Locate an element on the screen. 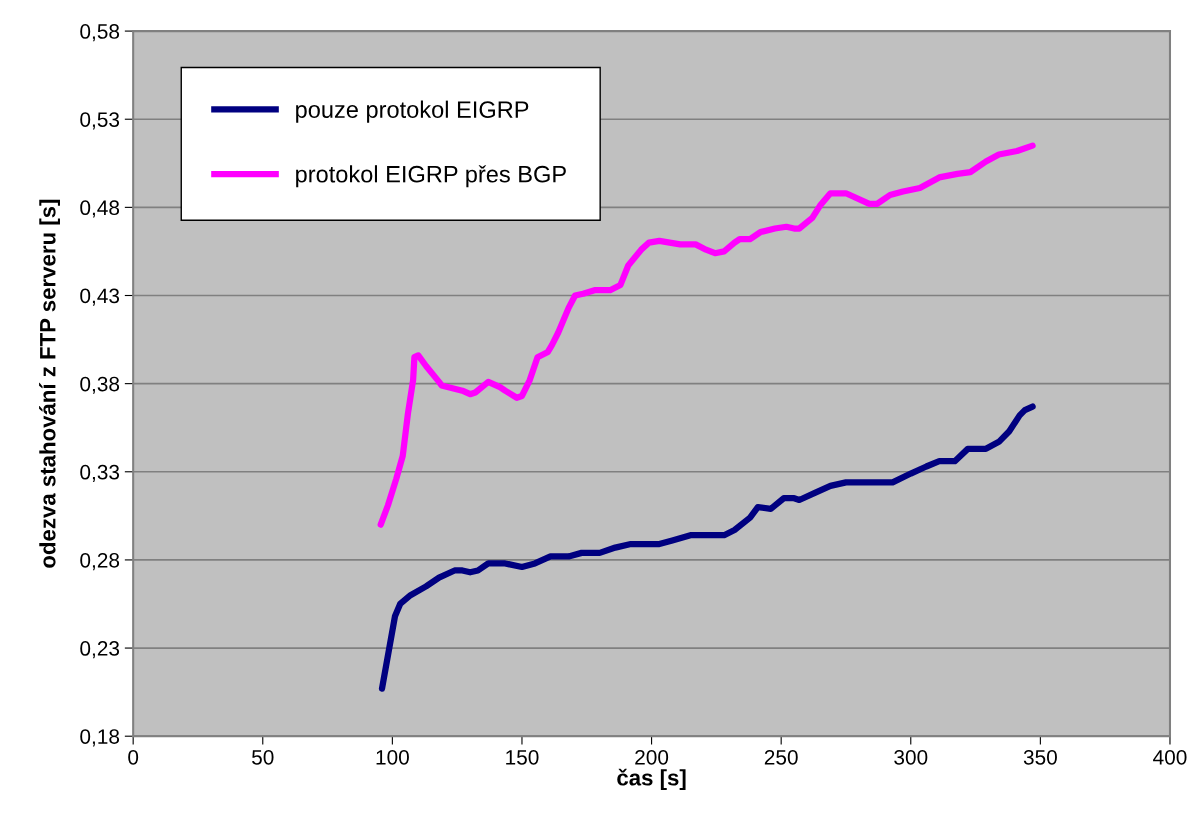 This screenshot has width=1189, height=818. x-tick-label: 250 is located at coordinates (781, 757).